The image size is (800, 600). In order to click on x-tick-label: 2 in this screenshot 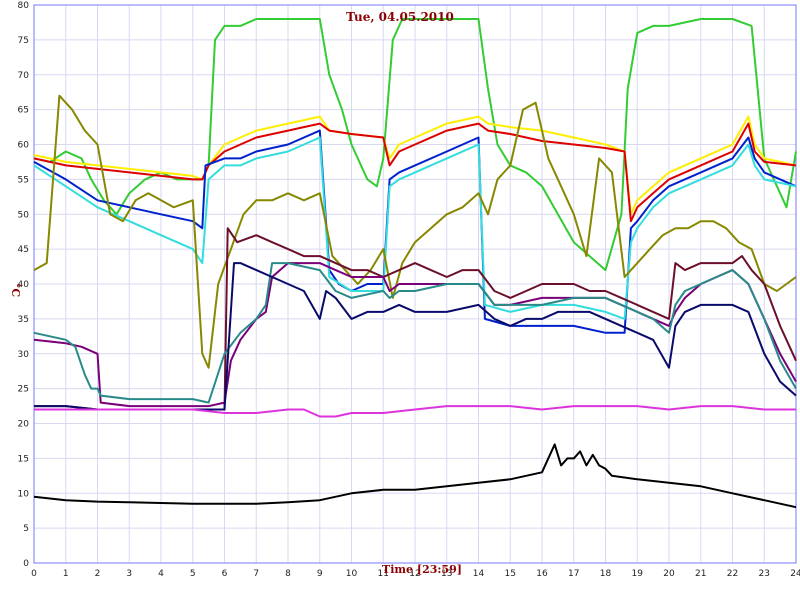, I will do `click(98, 574)`.